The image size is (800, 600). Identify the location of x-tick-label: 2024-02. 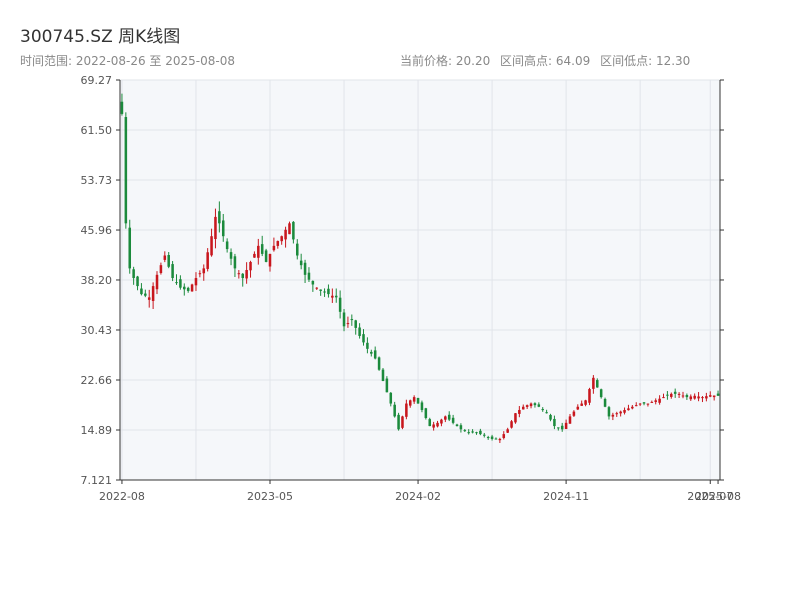
(418, 496).